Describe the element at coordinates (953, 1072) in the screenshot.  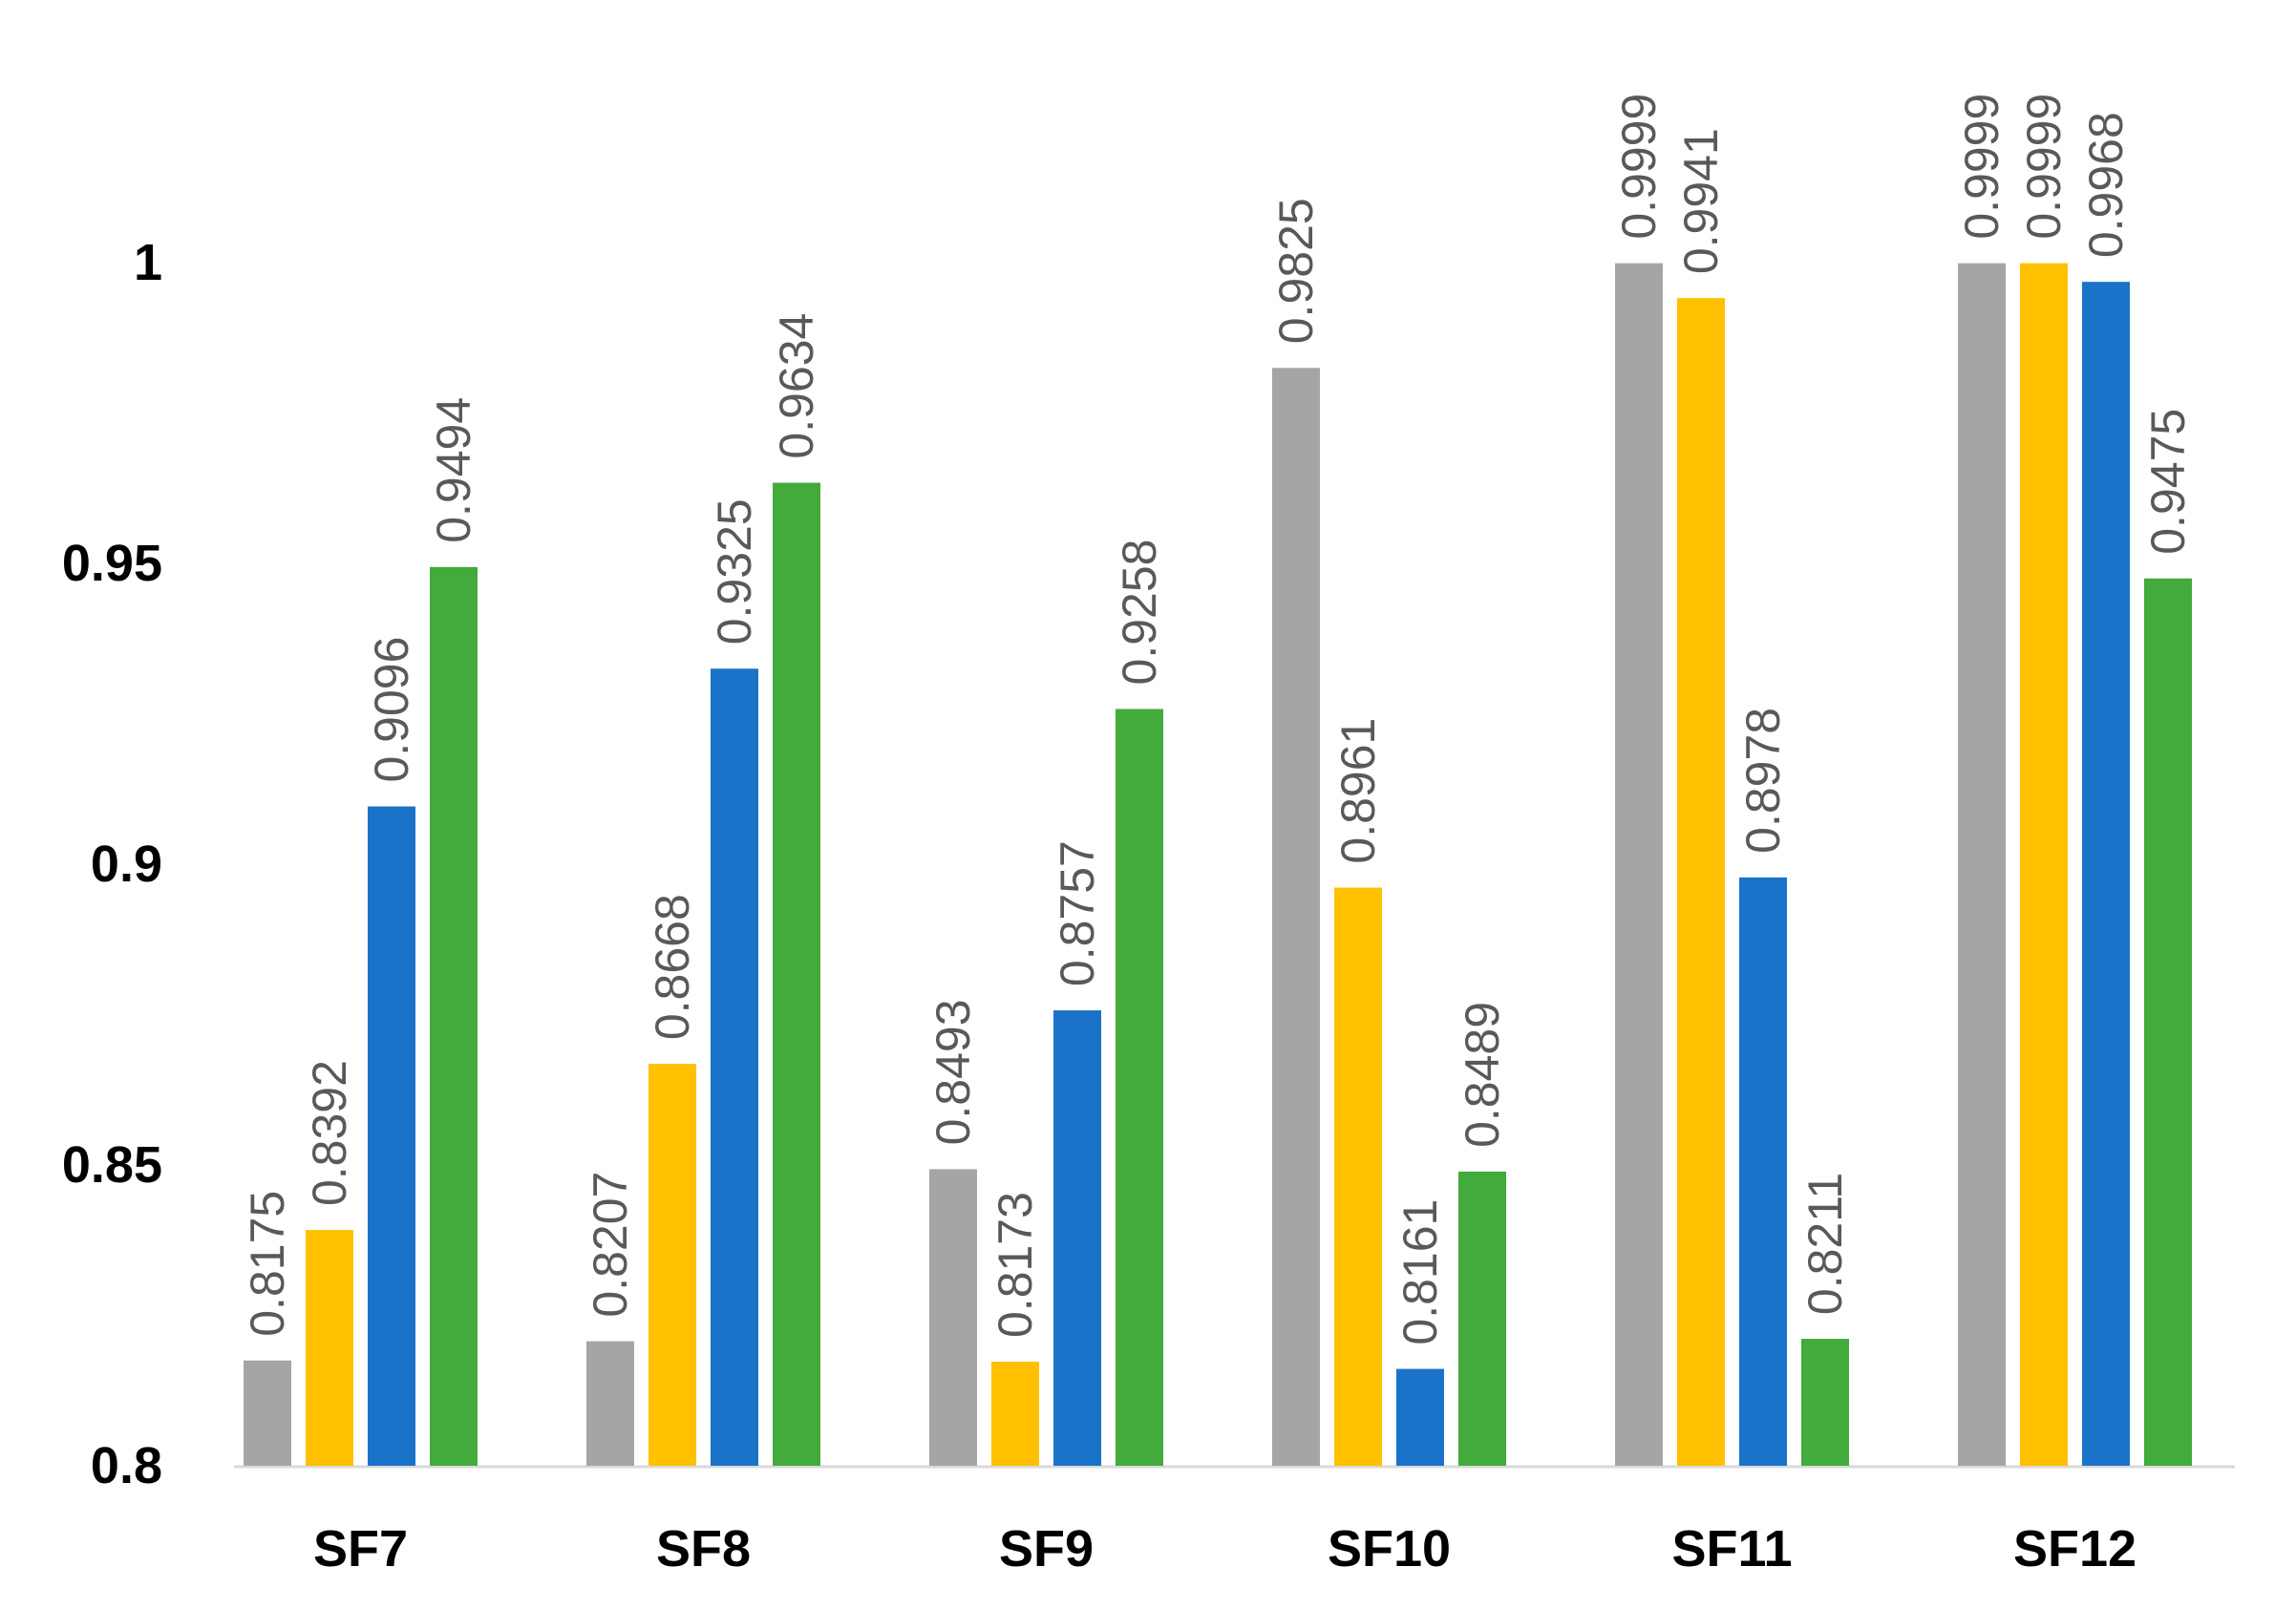
I see `data-label: 0.8493` at that location.